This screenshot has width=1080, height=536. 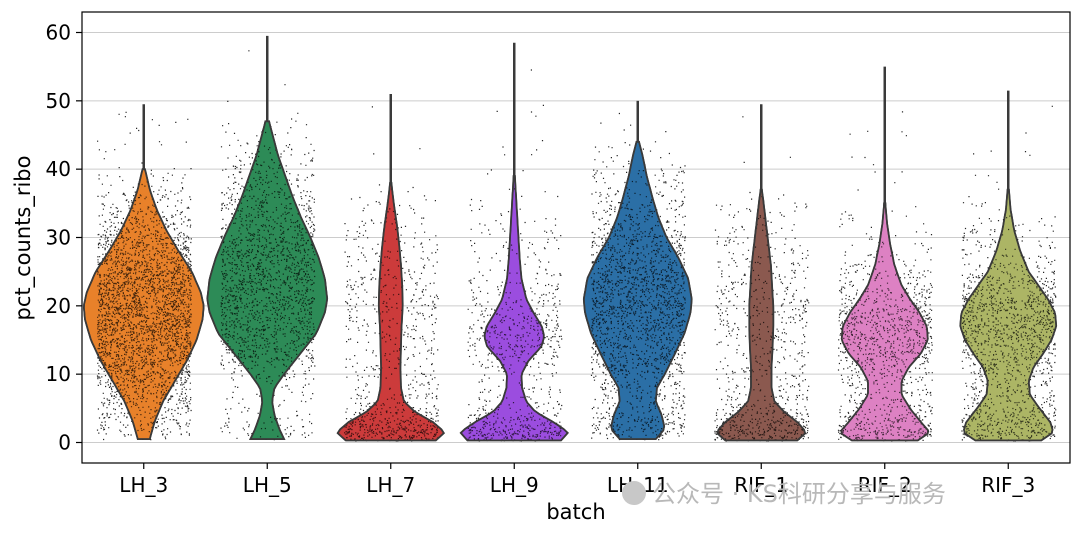 I want to click on y-axis-label: pct_counts_ribo, so click(x=23, y=238).